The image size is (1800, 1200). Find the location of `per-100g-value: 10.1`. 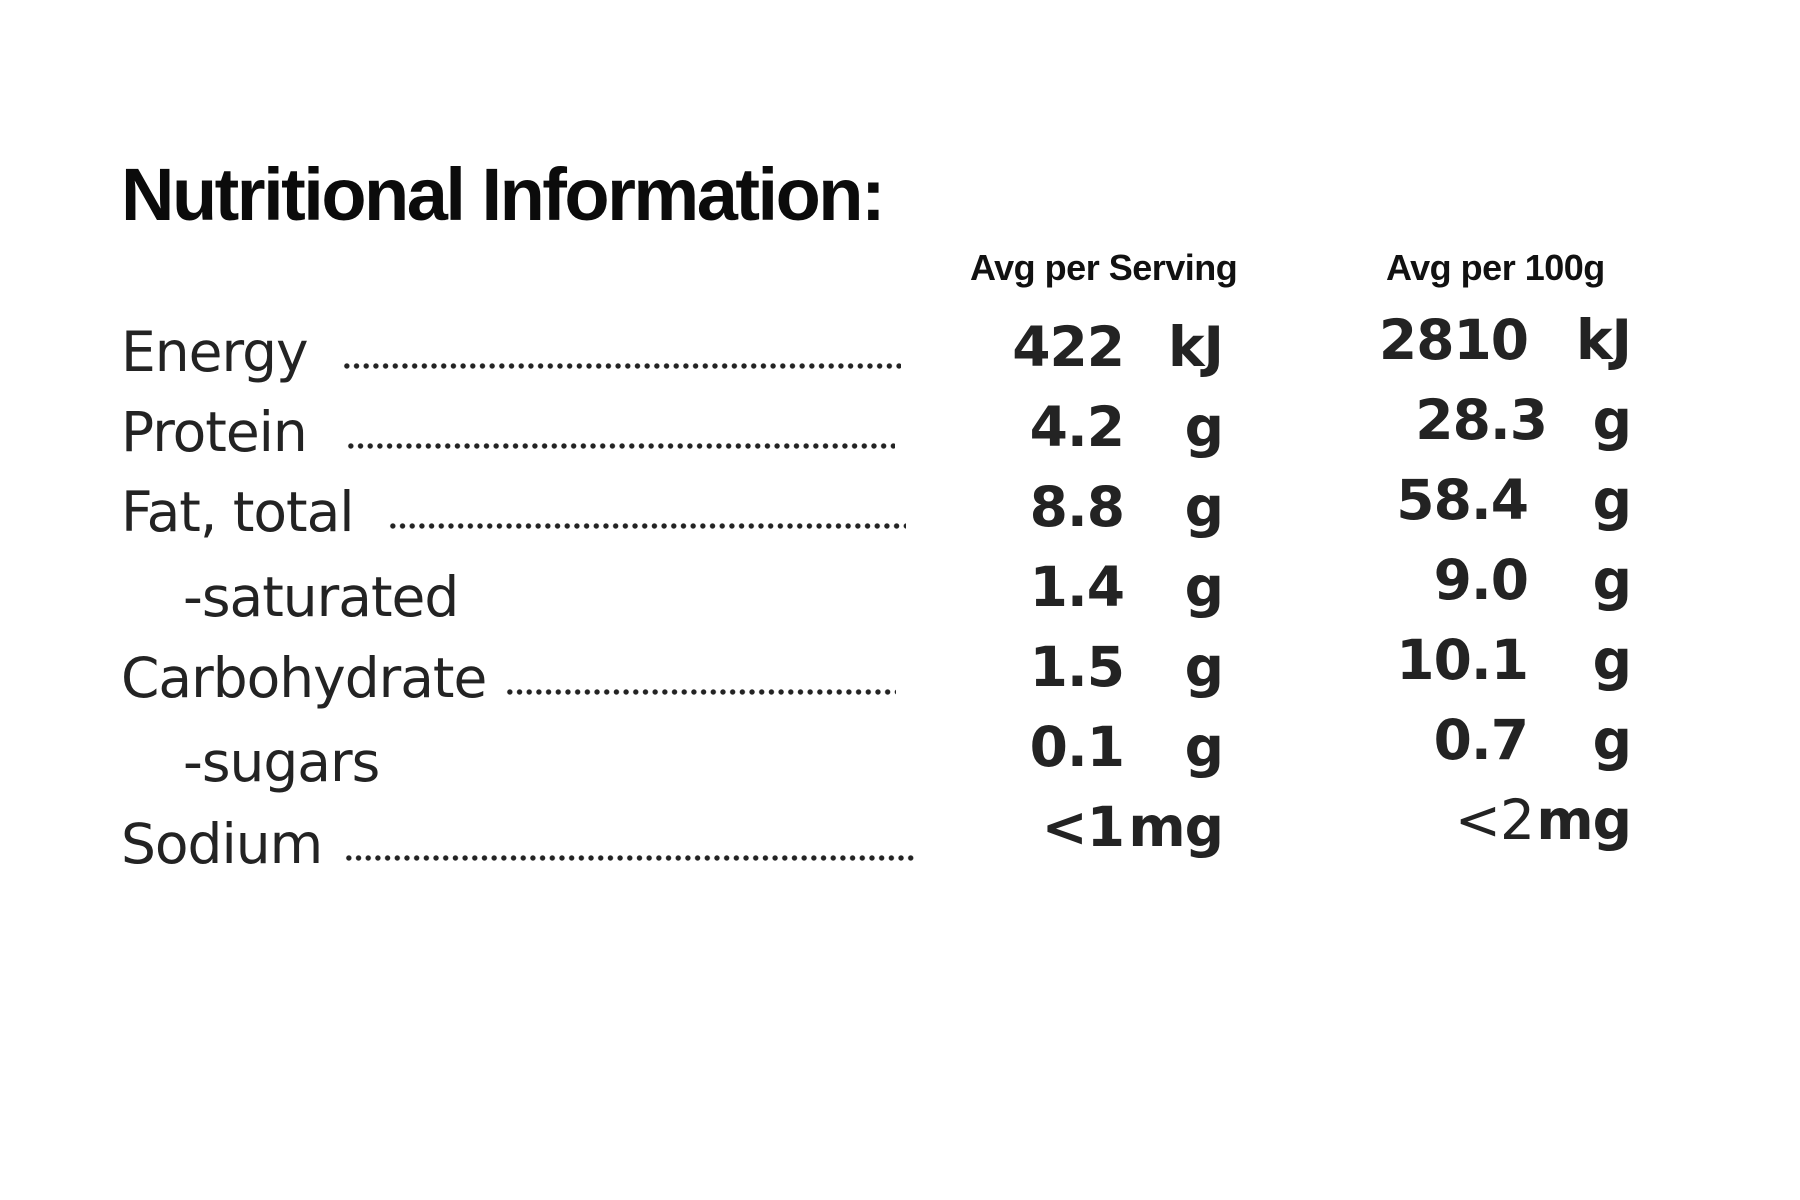

per-100g-value: 10.1 is located at coordinates (1462, 660).